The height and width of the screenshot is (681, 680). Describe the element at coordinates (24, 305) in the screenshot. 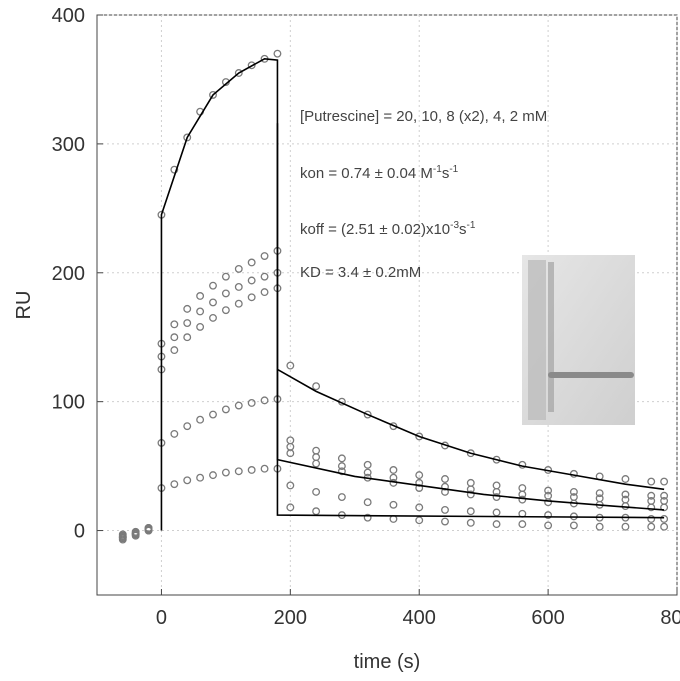

I see `y-axis-label: RU` at that location.